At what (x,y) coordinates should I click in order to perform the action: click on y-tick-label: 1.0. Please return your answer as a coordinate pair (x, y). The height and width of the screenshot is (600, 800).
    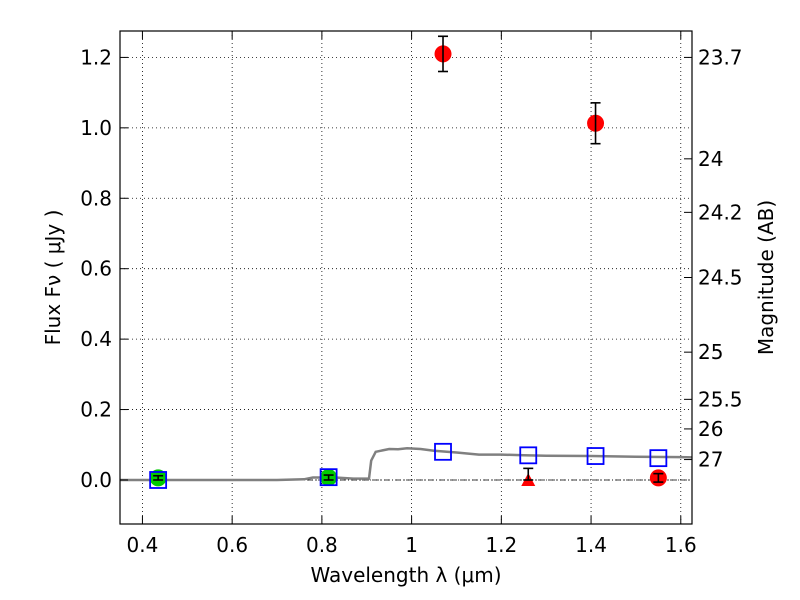
    Looking at the image, I should click on (96, 128).